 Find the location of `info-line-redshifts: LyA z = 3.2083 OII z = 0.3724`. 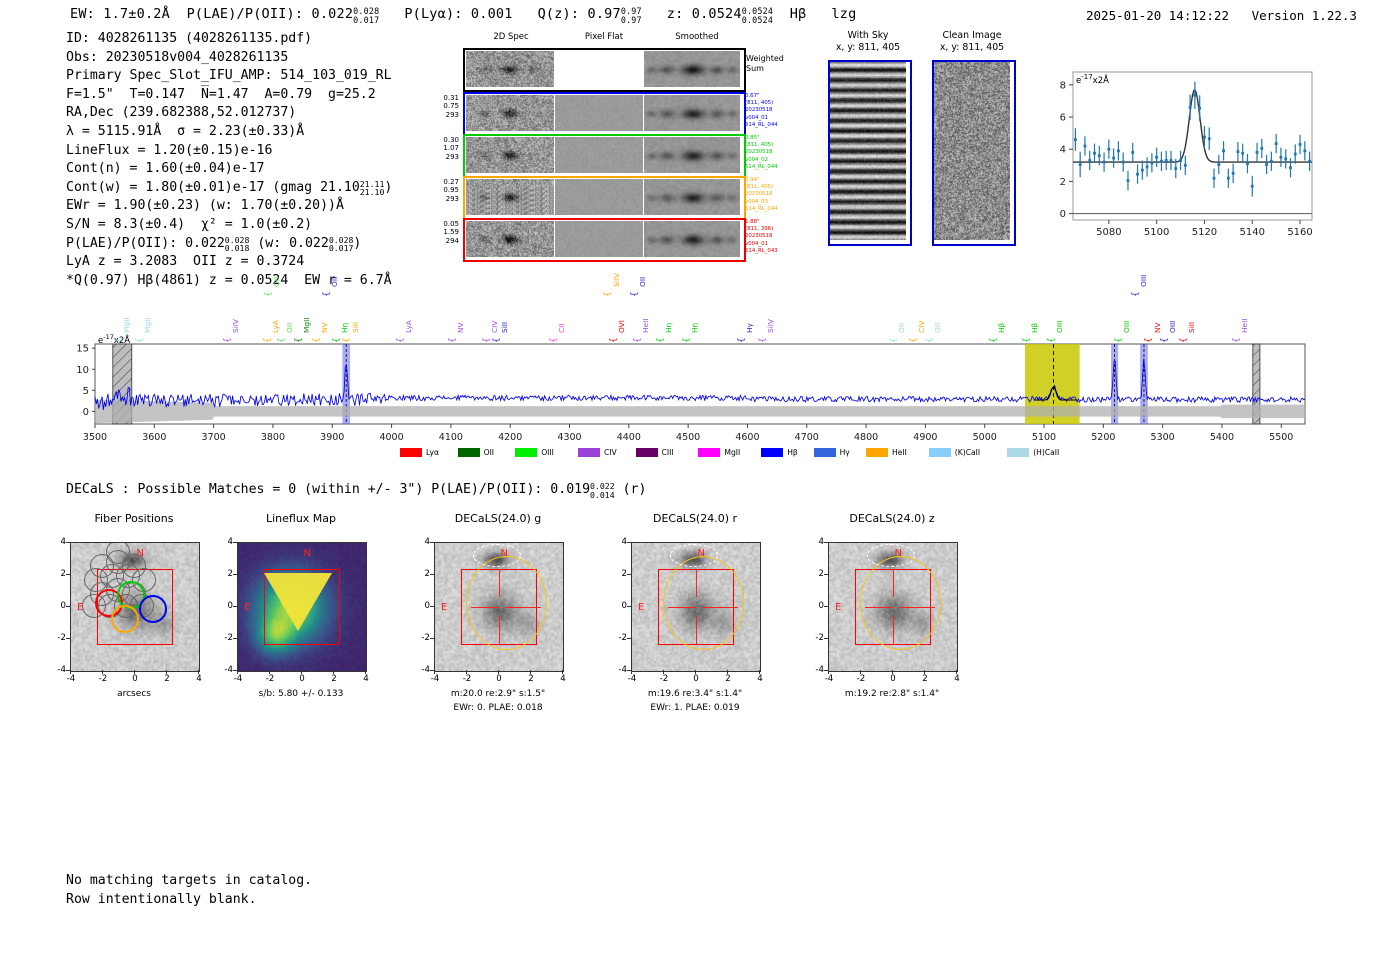

info-line-redshifts: LyA z = 3.2083 OII z = 0.3724 is located at coordinates (185, 262).